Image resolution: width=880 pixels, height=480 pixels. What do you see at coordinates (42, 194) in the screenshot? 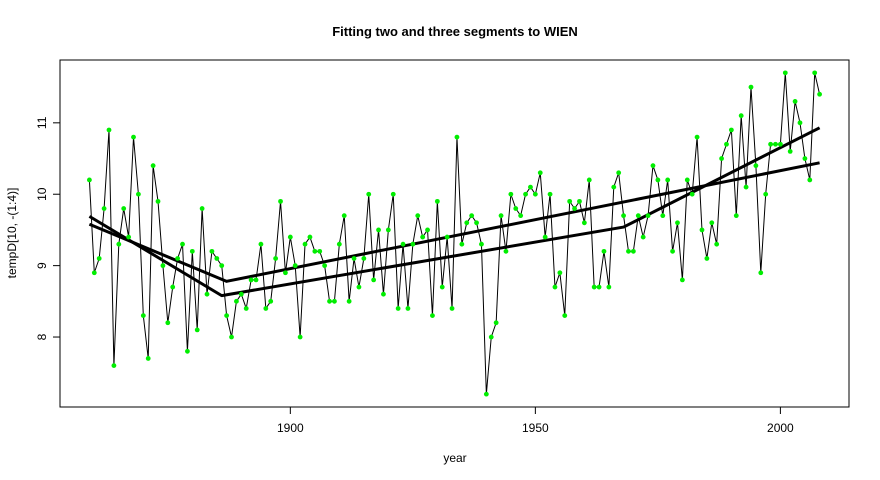
I see `y-tick-label: 10` at bounding box center [42, 194].